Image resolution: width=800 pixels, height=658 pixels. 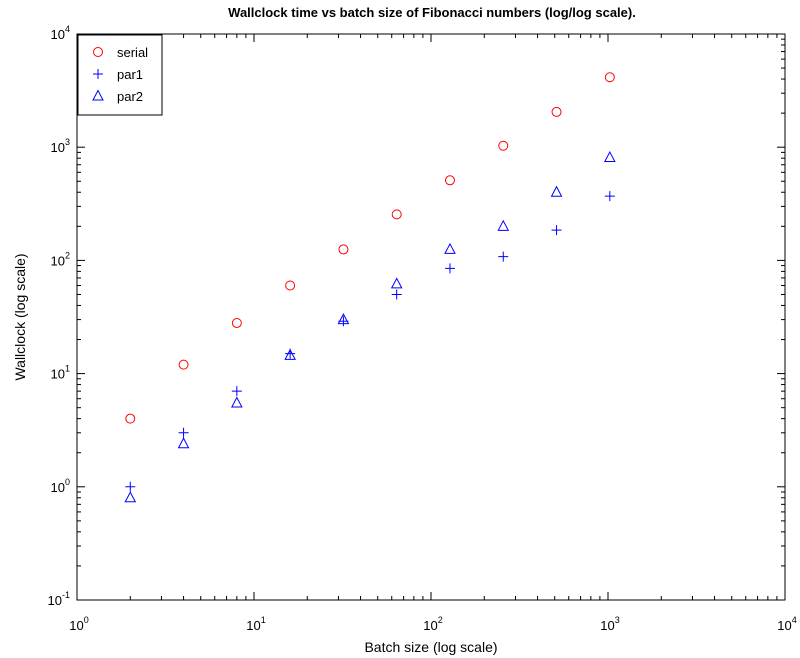 What do you see at coordinates (130, 74) in the screenshot?
I see `legend-label-par1: par1` at bounding box center [130, 74].